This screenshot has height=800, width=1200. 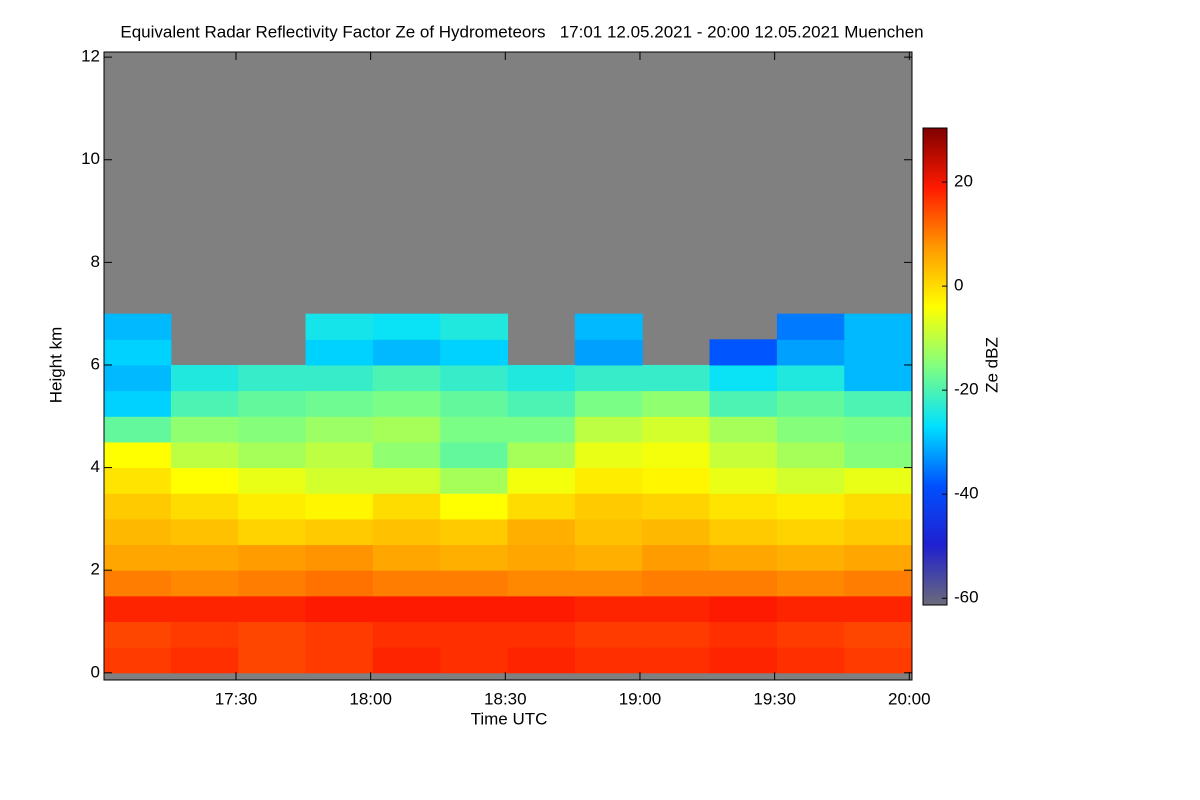 I want to click on x-tick-label: 17:30, so click(x=236, y=698).